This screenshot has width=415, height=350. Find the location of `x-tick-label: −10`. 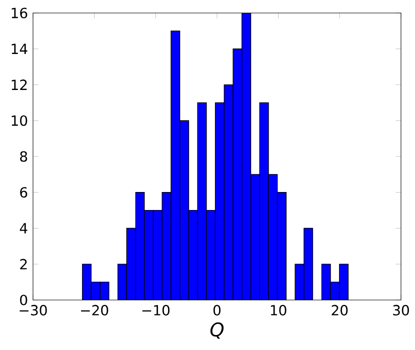

x-tick-label: −10 is located at coordinates (156, 310).